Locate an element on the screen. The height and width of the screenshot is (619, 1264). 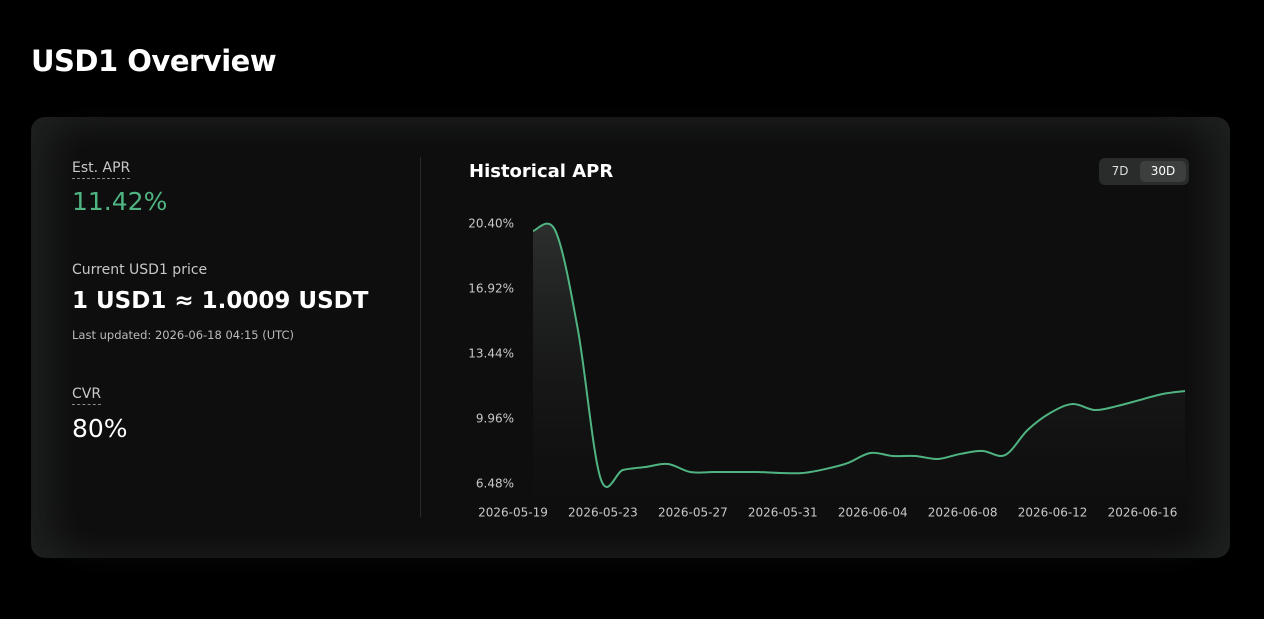
toggle-button: 7D is located at coordinates (1120, 171).